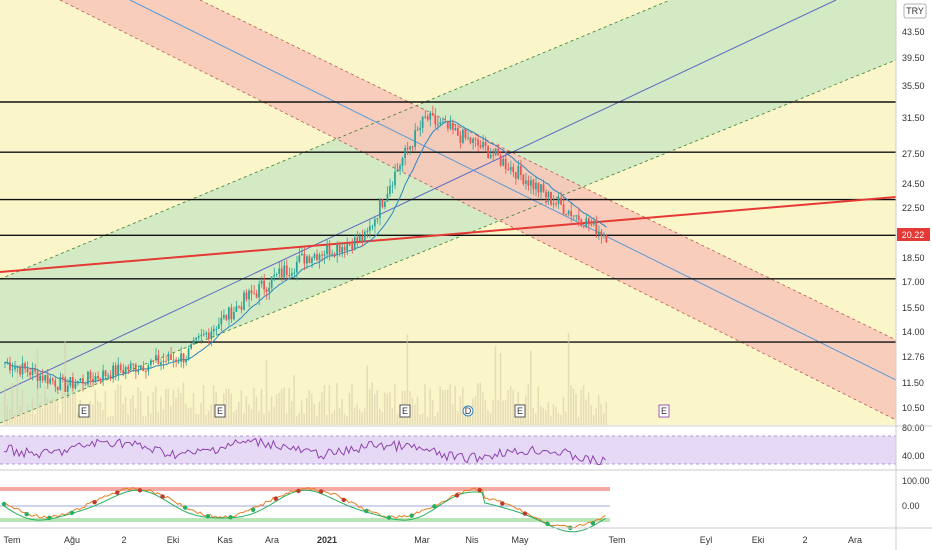  I want to click on event-marker-label: E, so click(84, 411).